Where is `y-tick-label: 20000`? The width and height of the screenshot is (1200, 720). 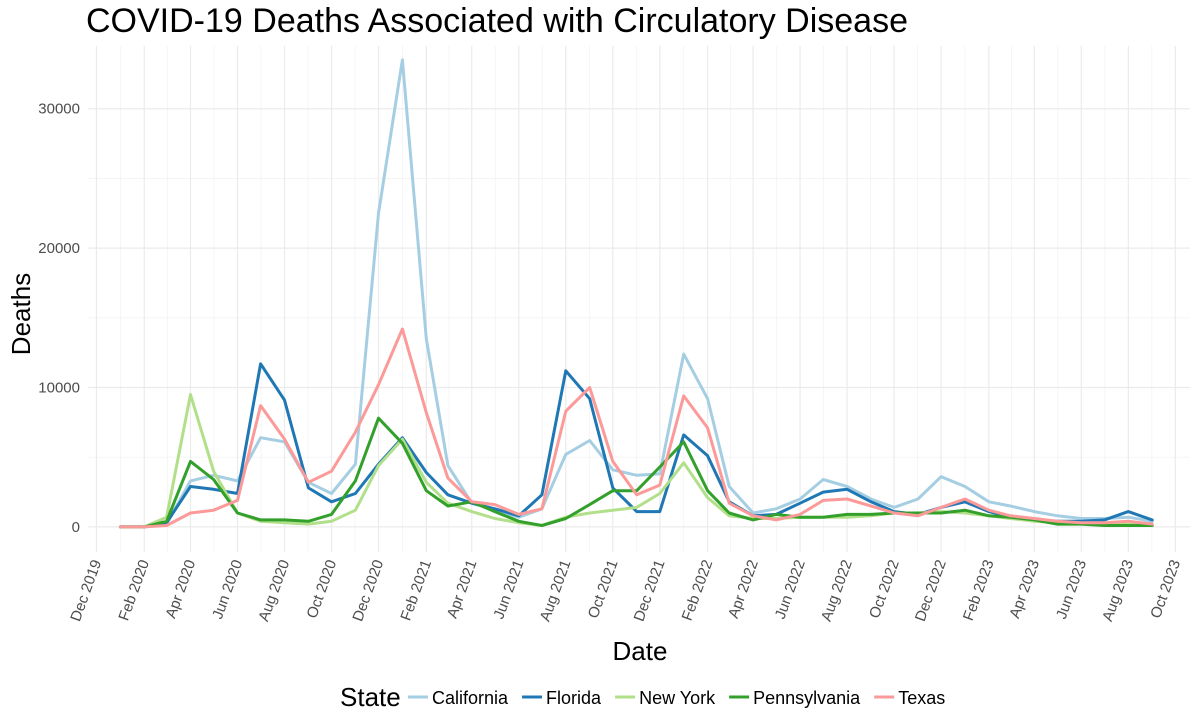
y-tick-label: 20000 is located at coordinates (59, 248).